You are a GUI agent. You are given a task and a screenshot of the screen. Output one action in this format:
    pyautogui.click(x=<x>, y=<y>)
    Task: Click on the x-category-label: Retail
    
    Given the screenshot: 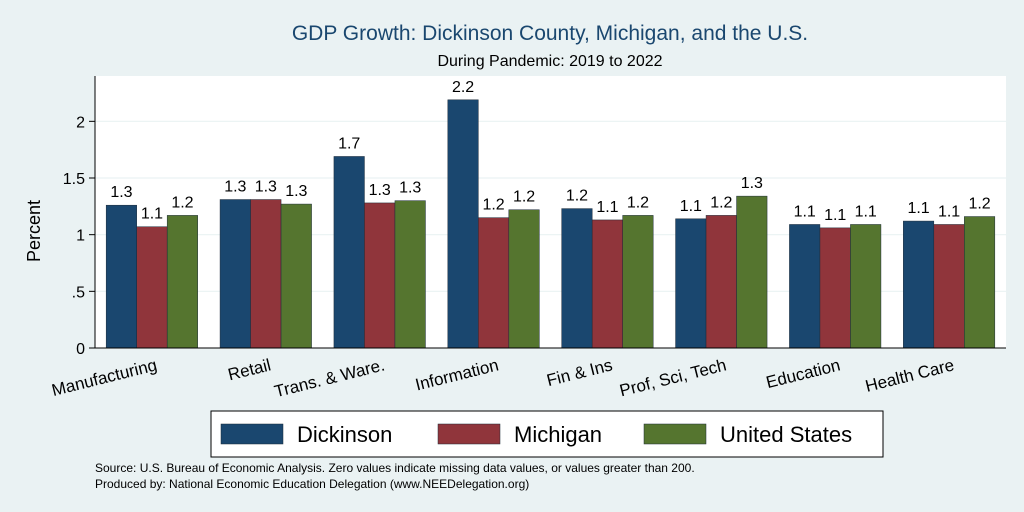 What is the action you would take?
    pyautogui.click(x=249, y=369)
    